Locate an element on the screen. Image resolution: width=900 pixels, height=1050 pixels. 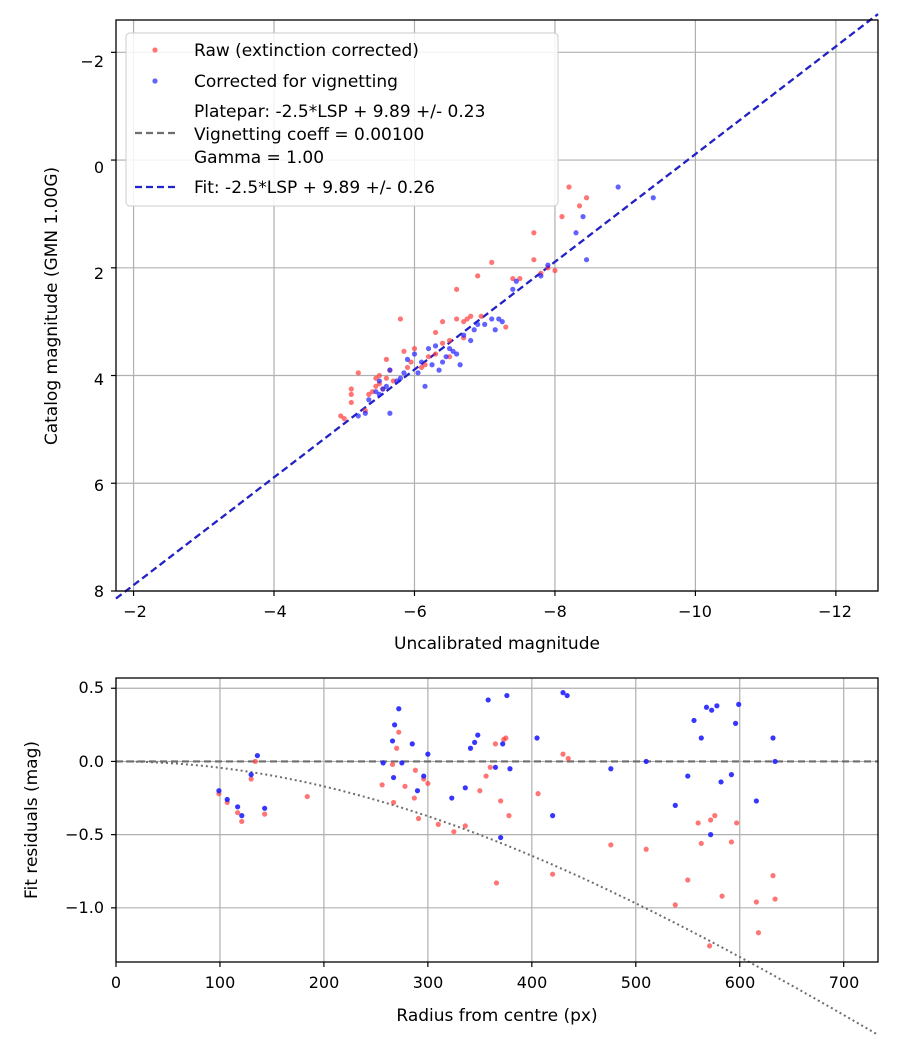
legend-raw-label: Raw (extinction corrected) is located at coordinates (306, 51).